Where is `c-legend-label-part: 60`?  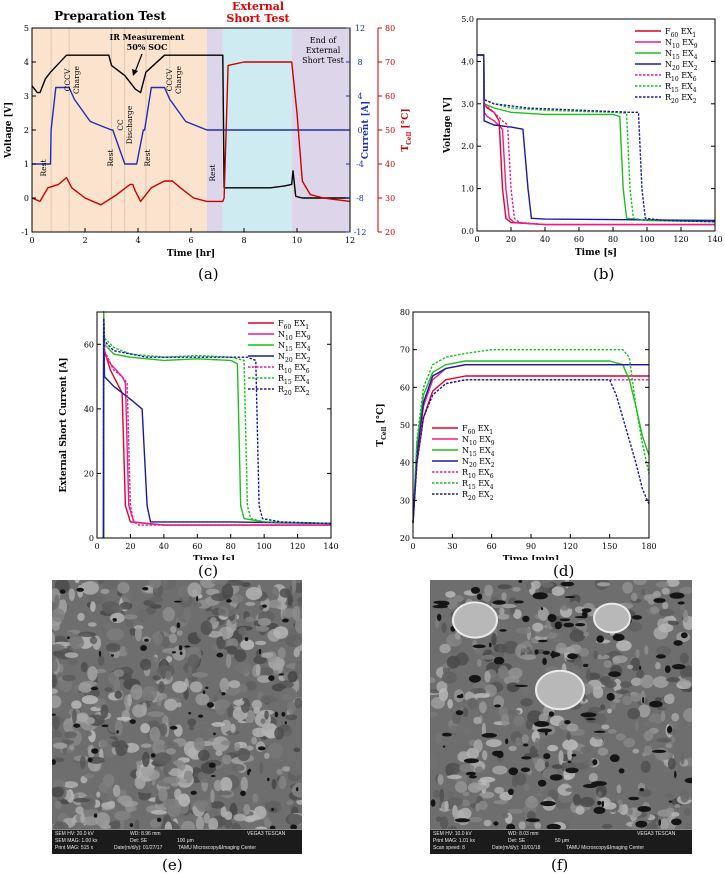
c-legend-label-part: 60 is located at coordinates (288, 327).